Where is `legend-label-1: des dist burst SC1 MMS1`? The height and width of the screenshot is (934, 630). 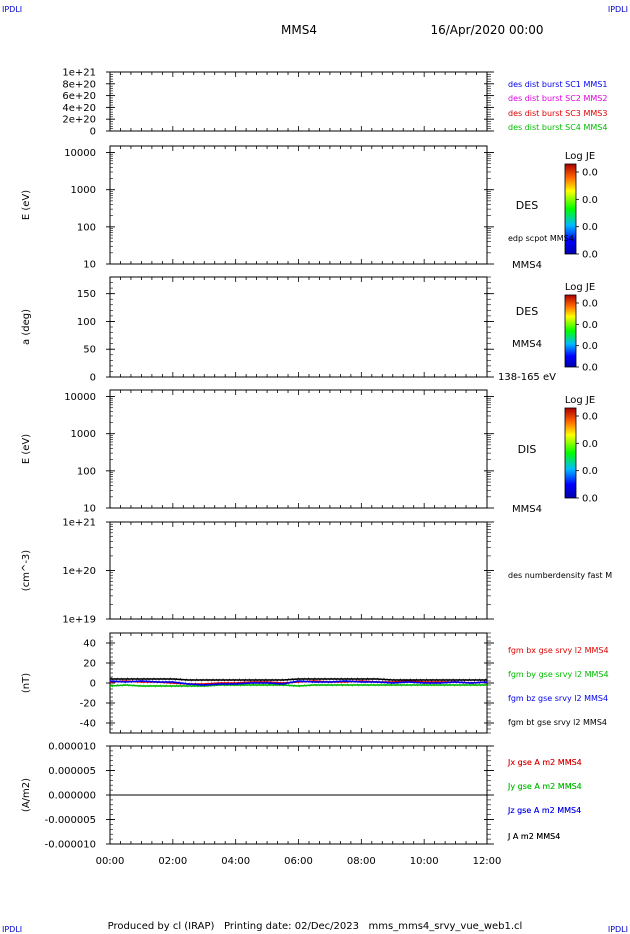 legend-label-1: des dist burst SC1 MMS1 is located at coordinates (557, 84).